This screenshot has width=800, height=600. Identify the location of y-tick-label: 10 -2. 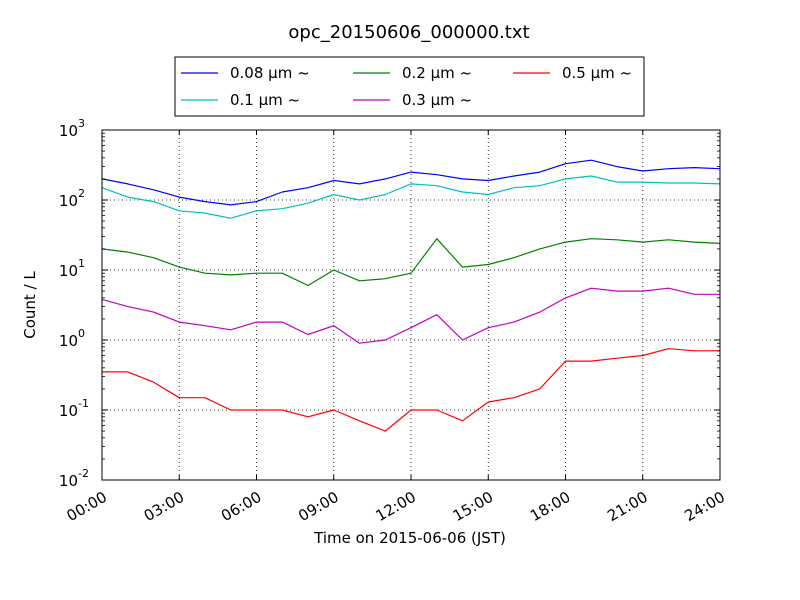
(74, 478).